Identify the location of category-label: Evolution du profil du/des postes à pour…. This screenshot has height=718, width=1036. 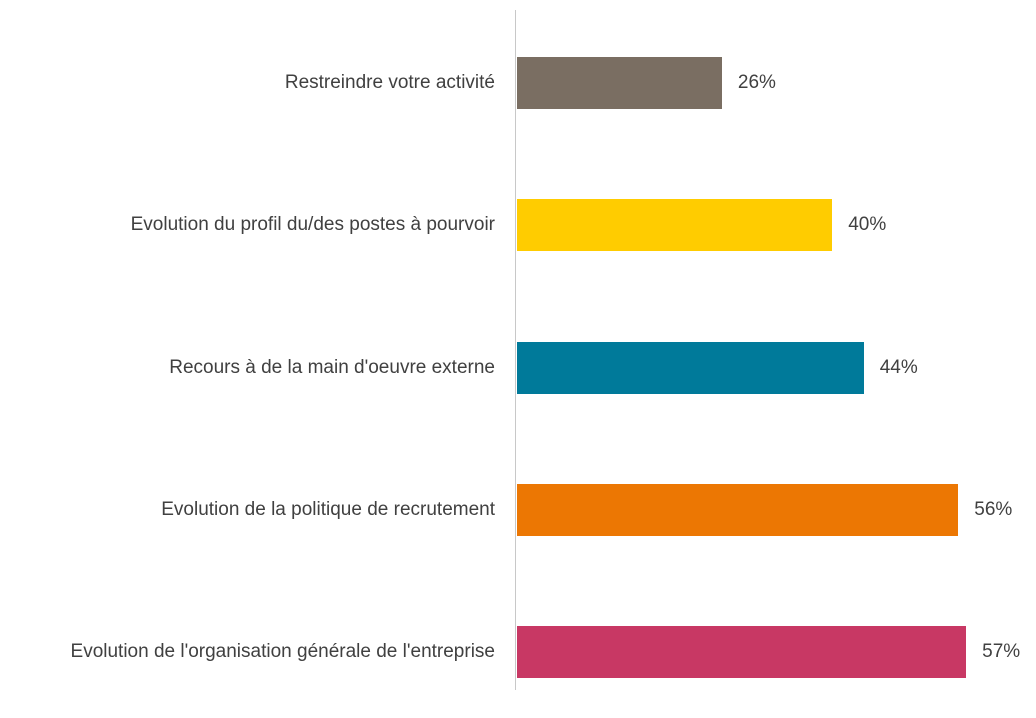
(312, 225).